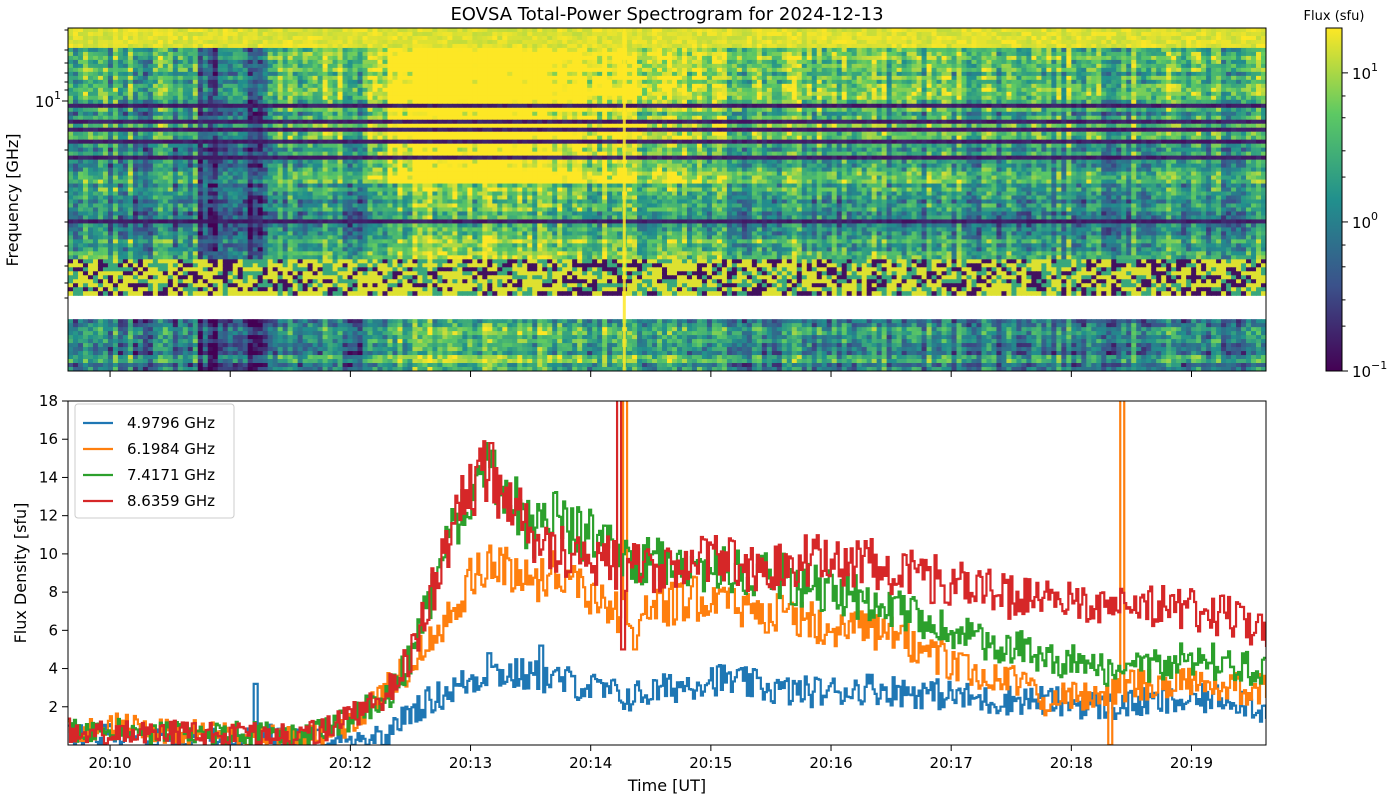  Describe the element at coordinates (754, 62) in the screenshot. I see `spectrogram-cell-2057` at that location.